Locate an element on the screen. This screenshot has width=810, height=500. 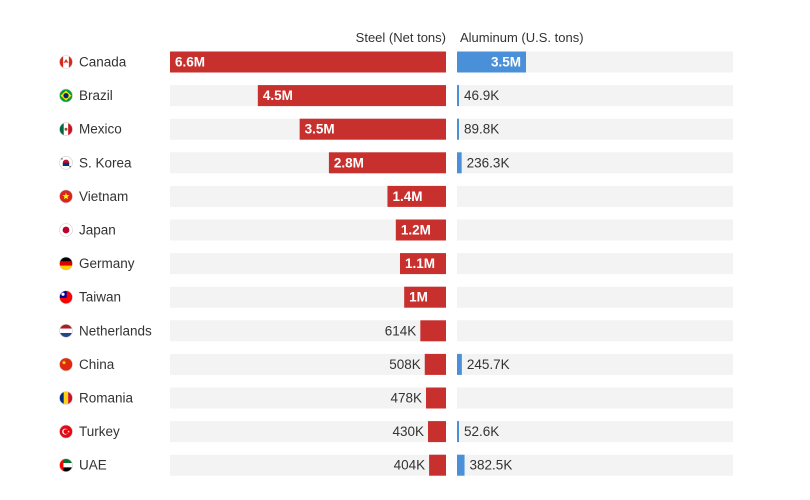
country-label: Netherlands is located at coordinates (115, 330).